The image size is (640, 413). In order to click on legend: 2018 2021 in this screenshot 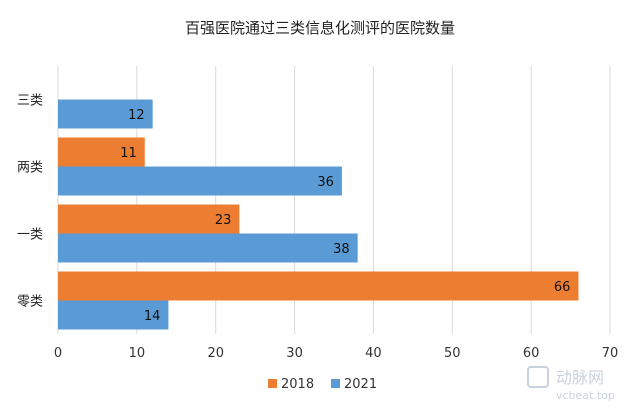, I will do `click(322, 384)`.